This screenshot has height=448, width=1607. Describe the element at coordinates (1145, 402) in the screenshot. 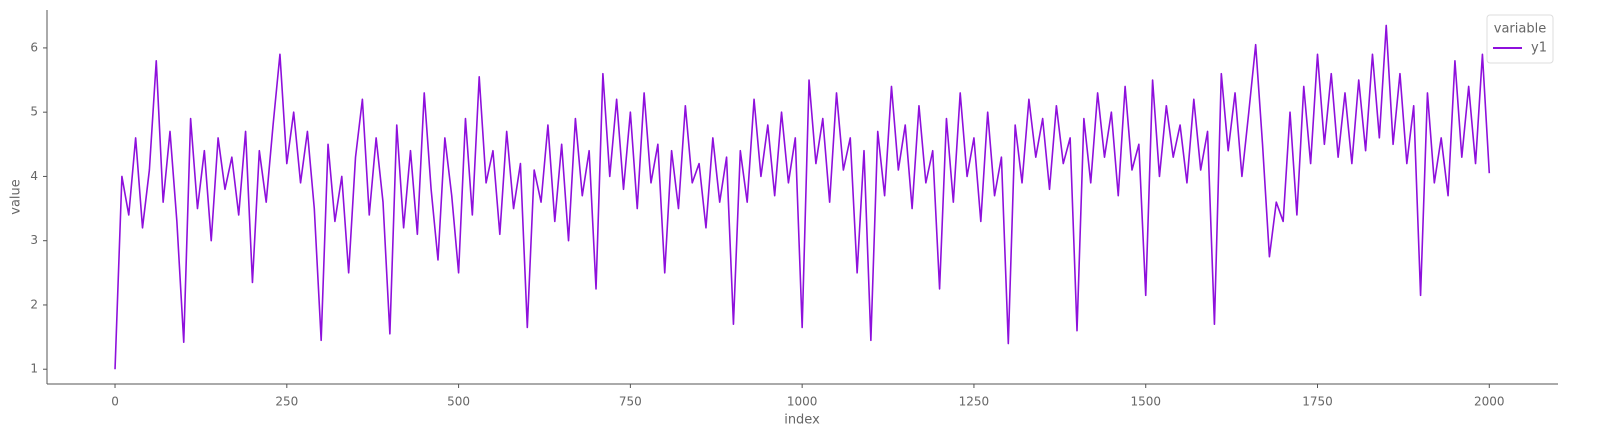

I see `x-tick-label: 1500` at that location.